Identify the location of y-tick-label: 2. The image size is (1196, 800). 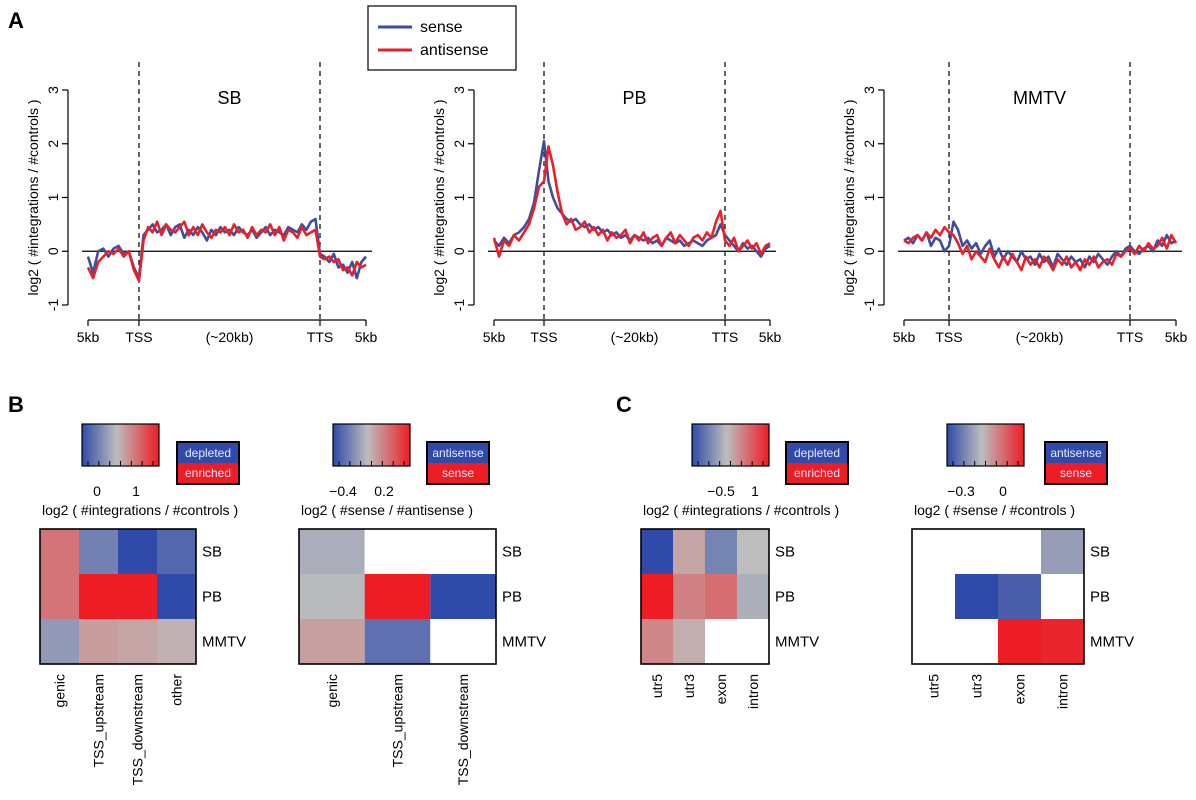
(53, 144).